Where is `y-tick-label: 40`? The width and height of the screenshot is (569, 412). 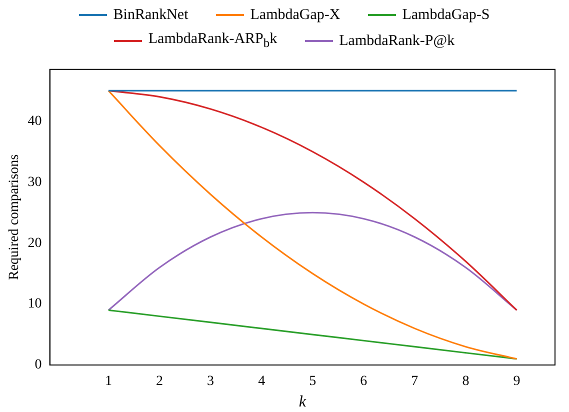 y-tick-label: 40 is located at coordinates (35, 121).